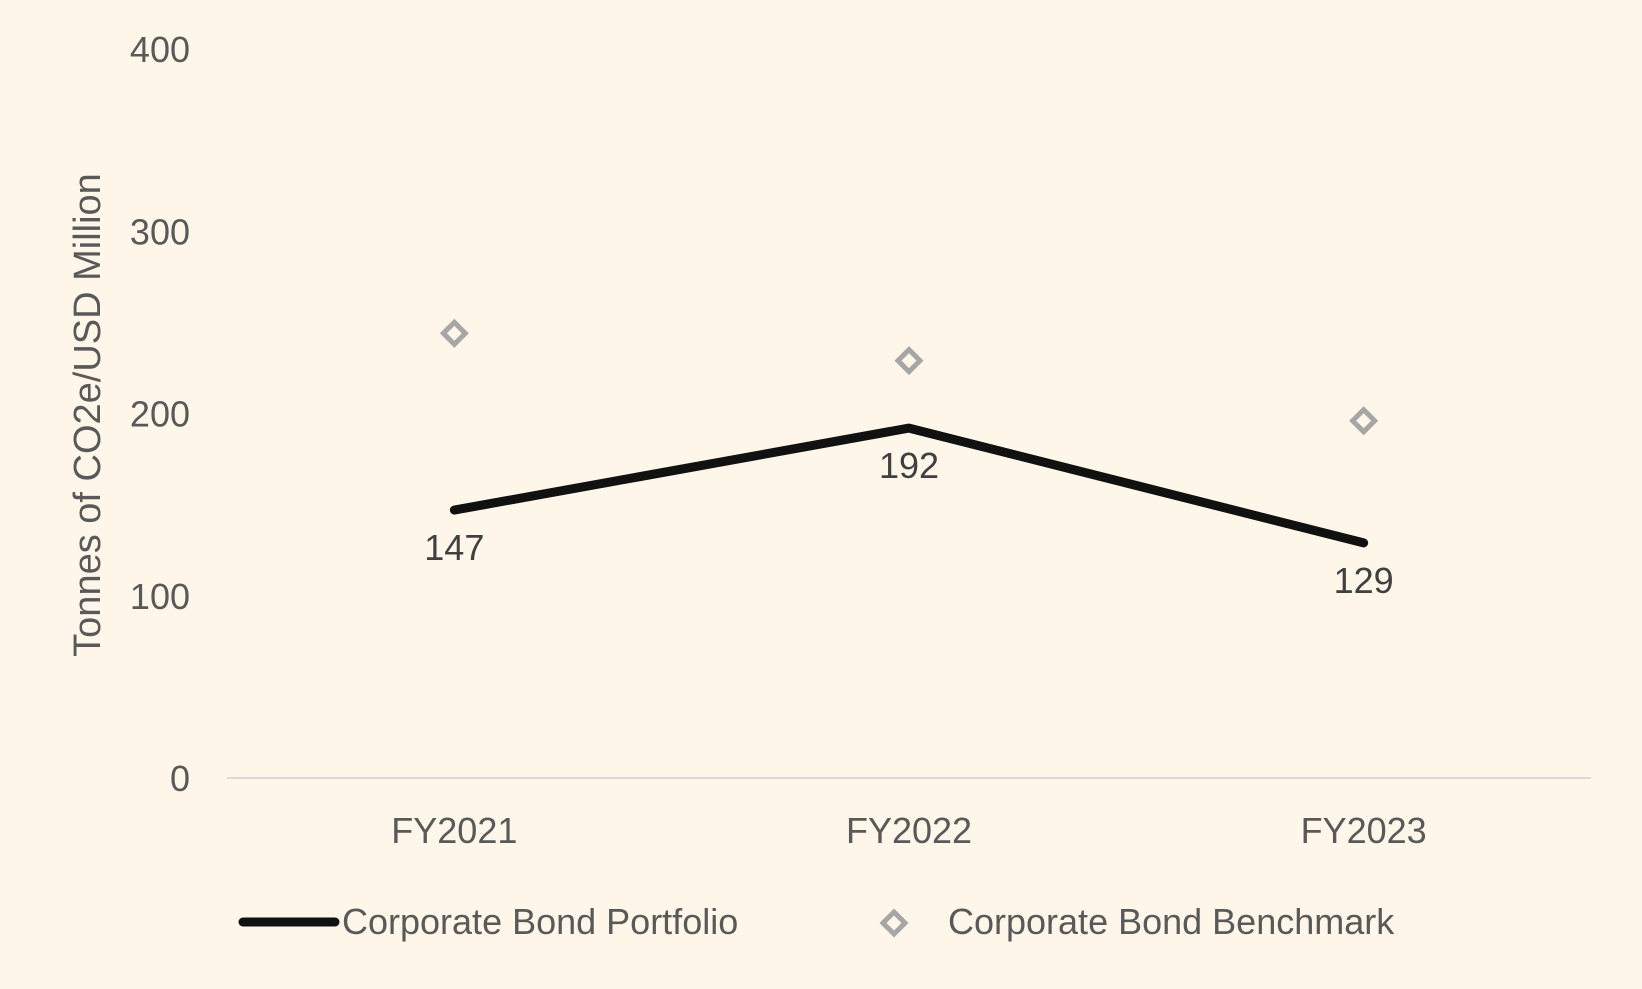 Image resolution: width=1642 pixels, height=989 pixels. What do you see at coordinates (909, 377) in the screenshot?
I see `series-benchmark` at bounding box center [909, 377].